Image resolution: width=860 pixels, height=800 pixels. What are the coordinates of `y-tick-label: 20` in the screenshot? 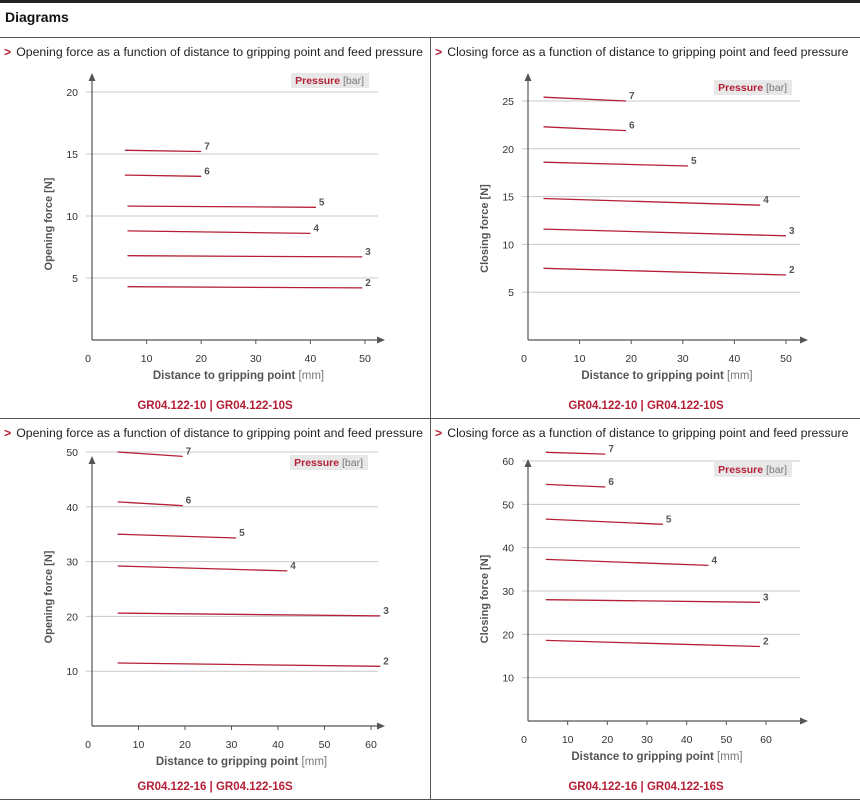 It's located at (508, 635).